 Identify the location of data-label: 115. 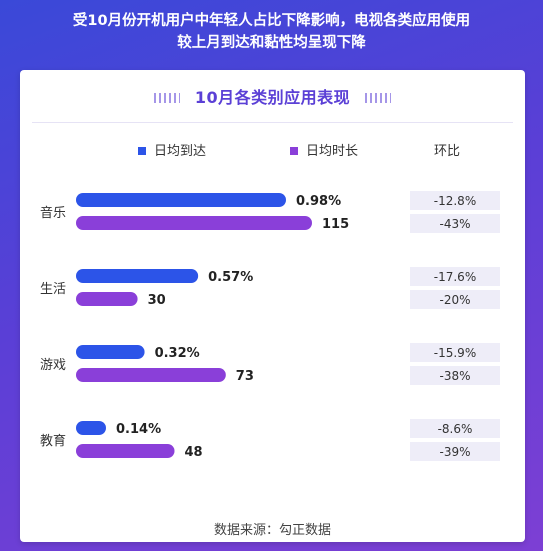
(335, 224).